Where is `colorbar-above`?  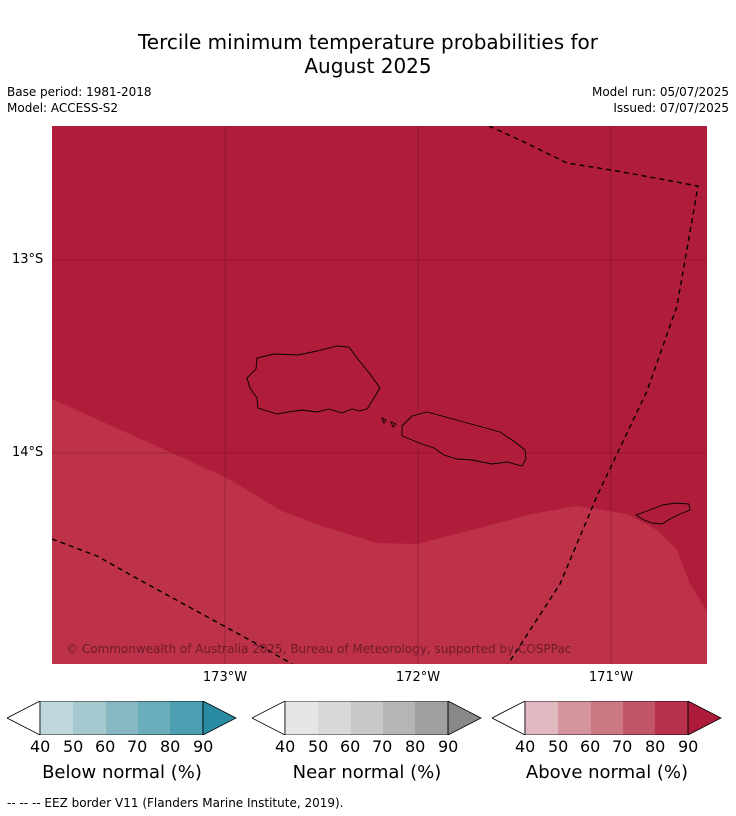
colorbar-above is located at coordinates (607, 718).